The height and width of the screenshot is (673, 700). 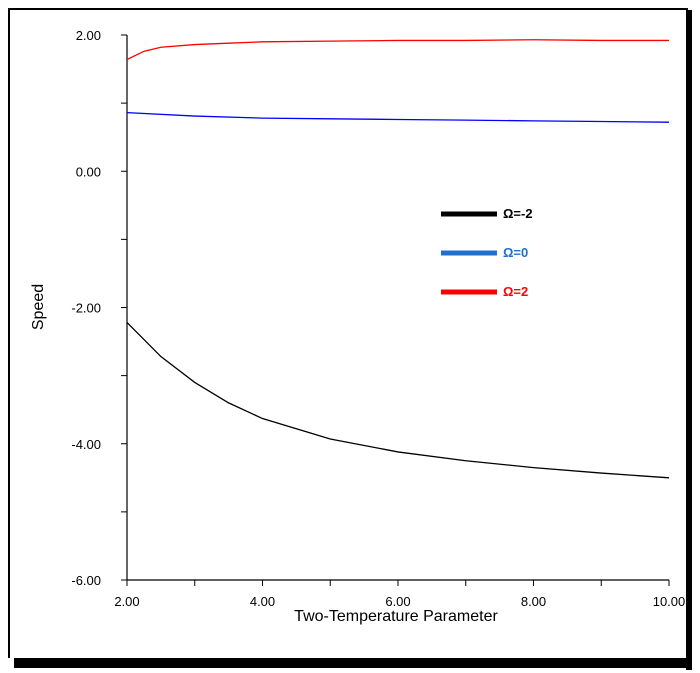 What do you see at coordinates (38, 307) in the screenshot?
I see `y-axis-title: Speed` at bounding box center [38, 307].